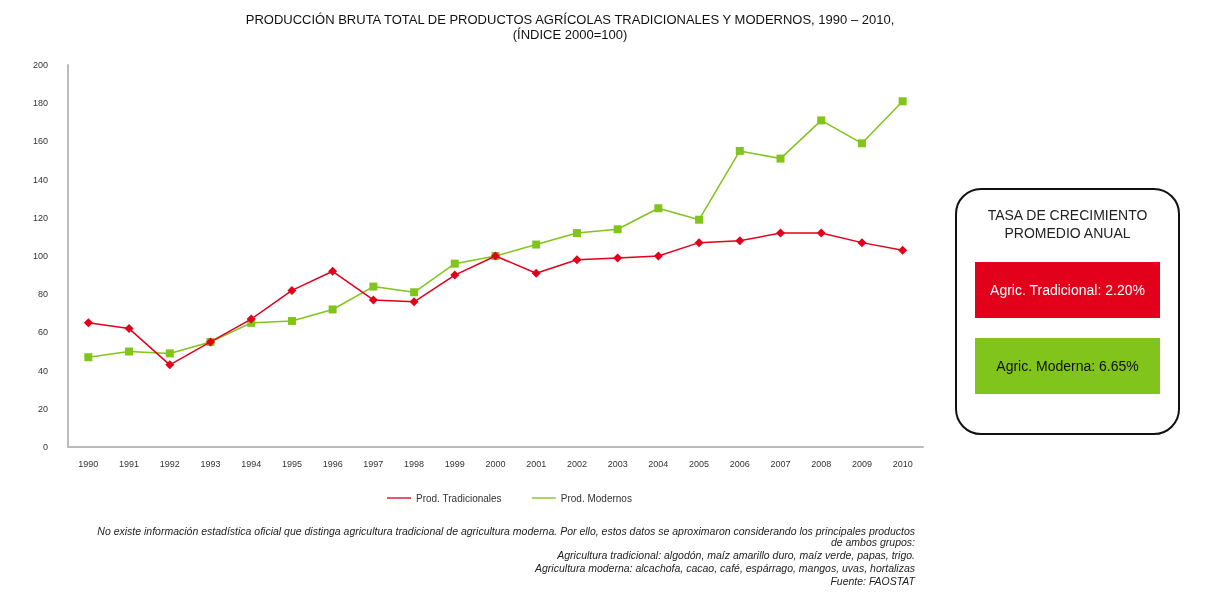 This screenshot has height=602, width=1211. I want to click on x-tick-label: 1994, so click(251, 463).